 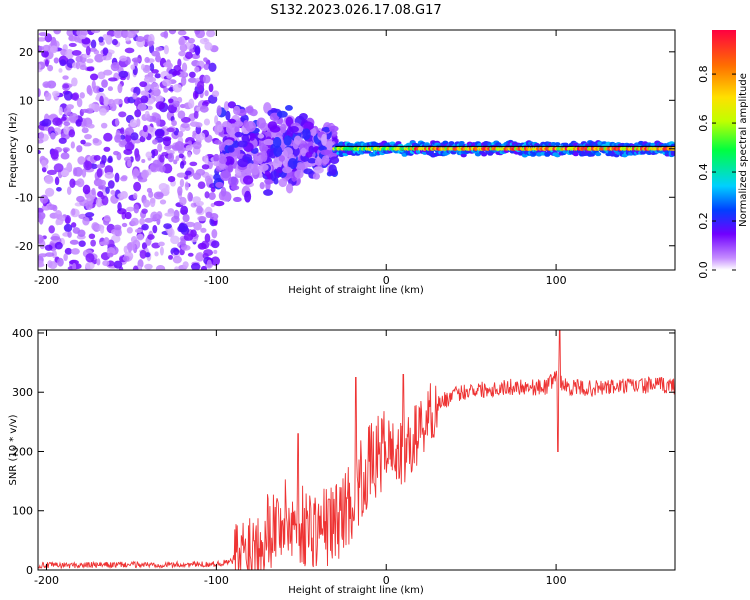 What do you see at coordinates (26, 52) in the screenshot?
I see `y-tick-label: 20` at bounding box center [26, 52].